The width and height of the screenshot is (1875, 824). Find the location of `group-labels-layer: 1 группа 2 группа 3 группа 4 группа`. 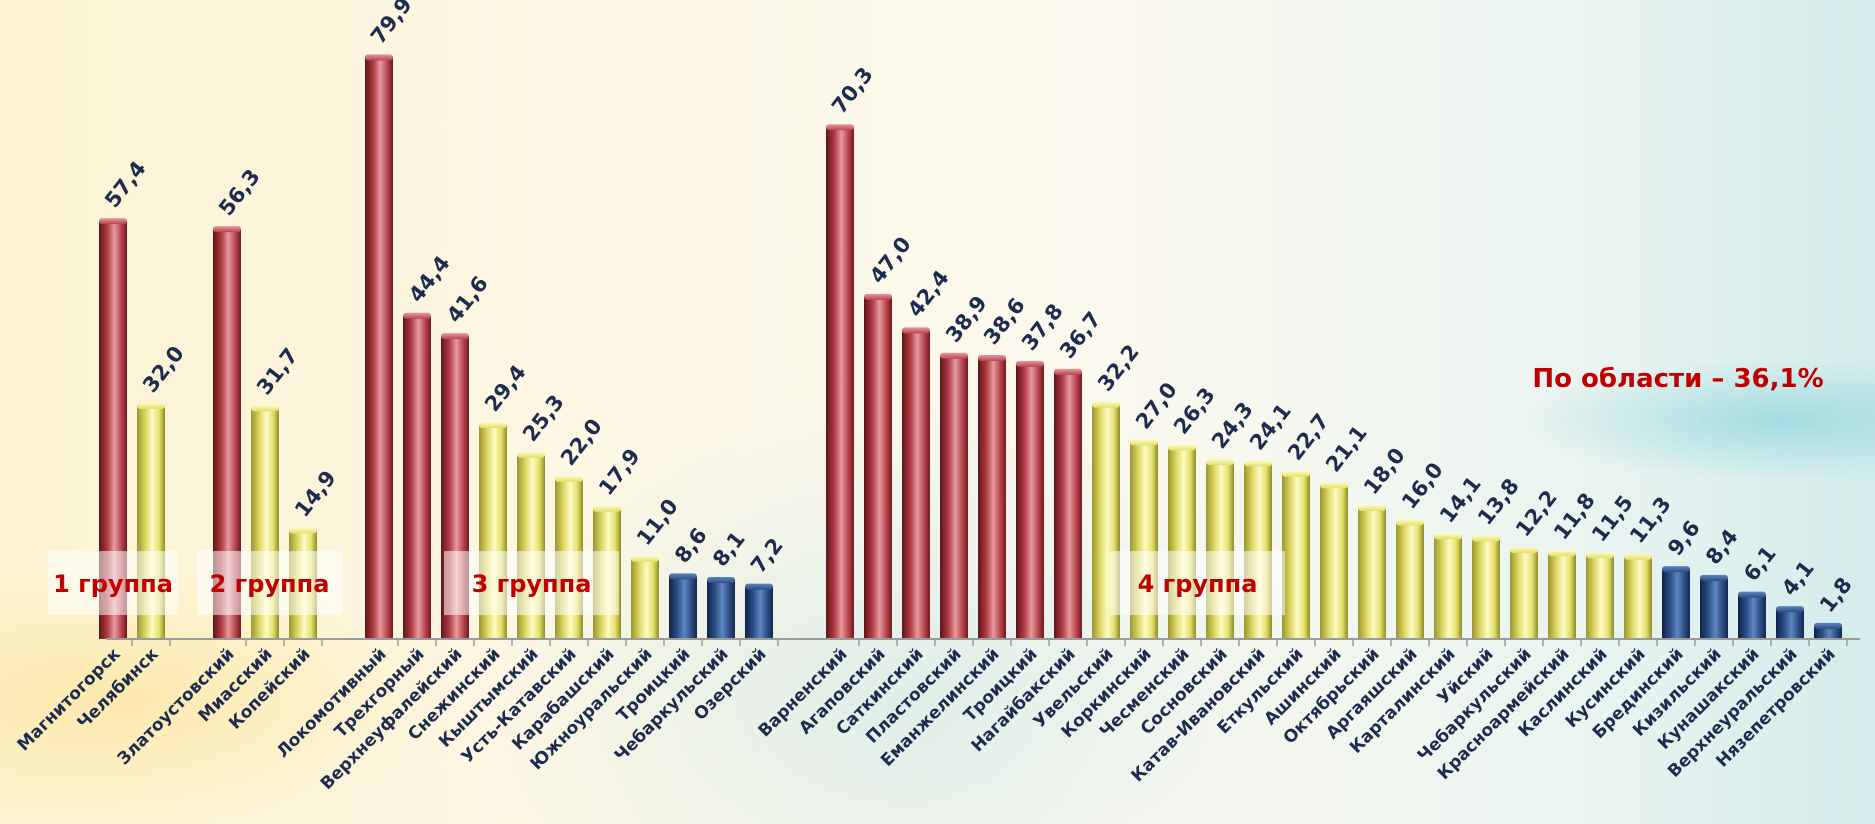

group-labels-layer: 1 группа 2 группа 3 группа 4 группа is located at coordinates (666, 583).